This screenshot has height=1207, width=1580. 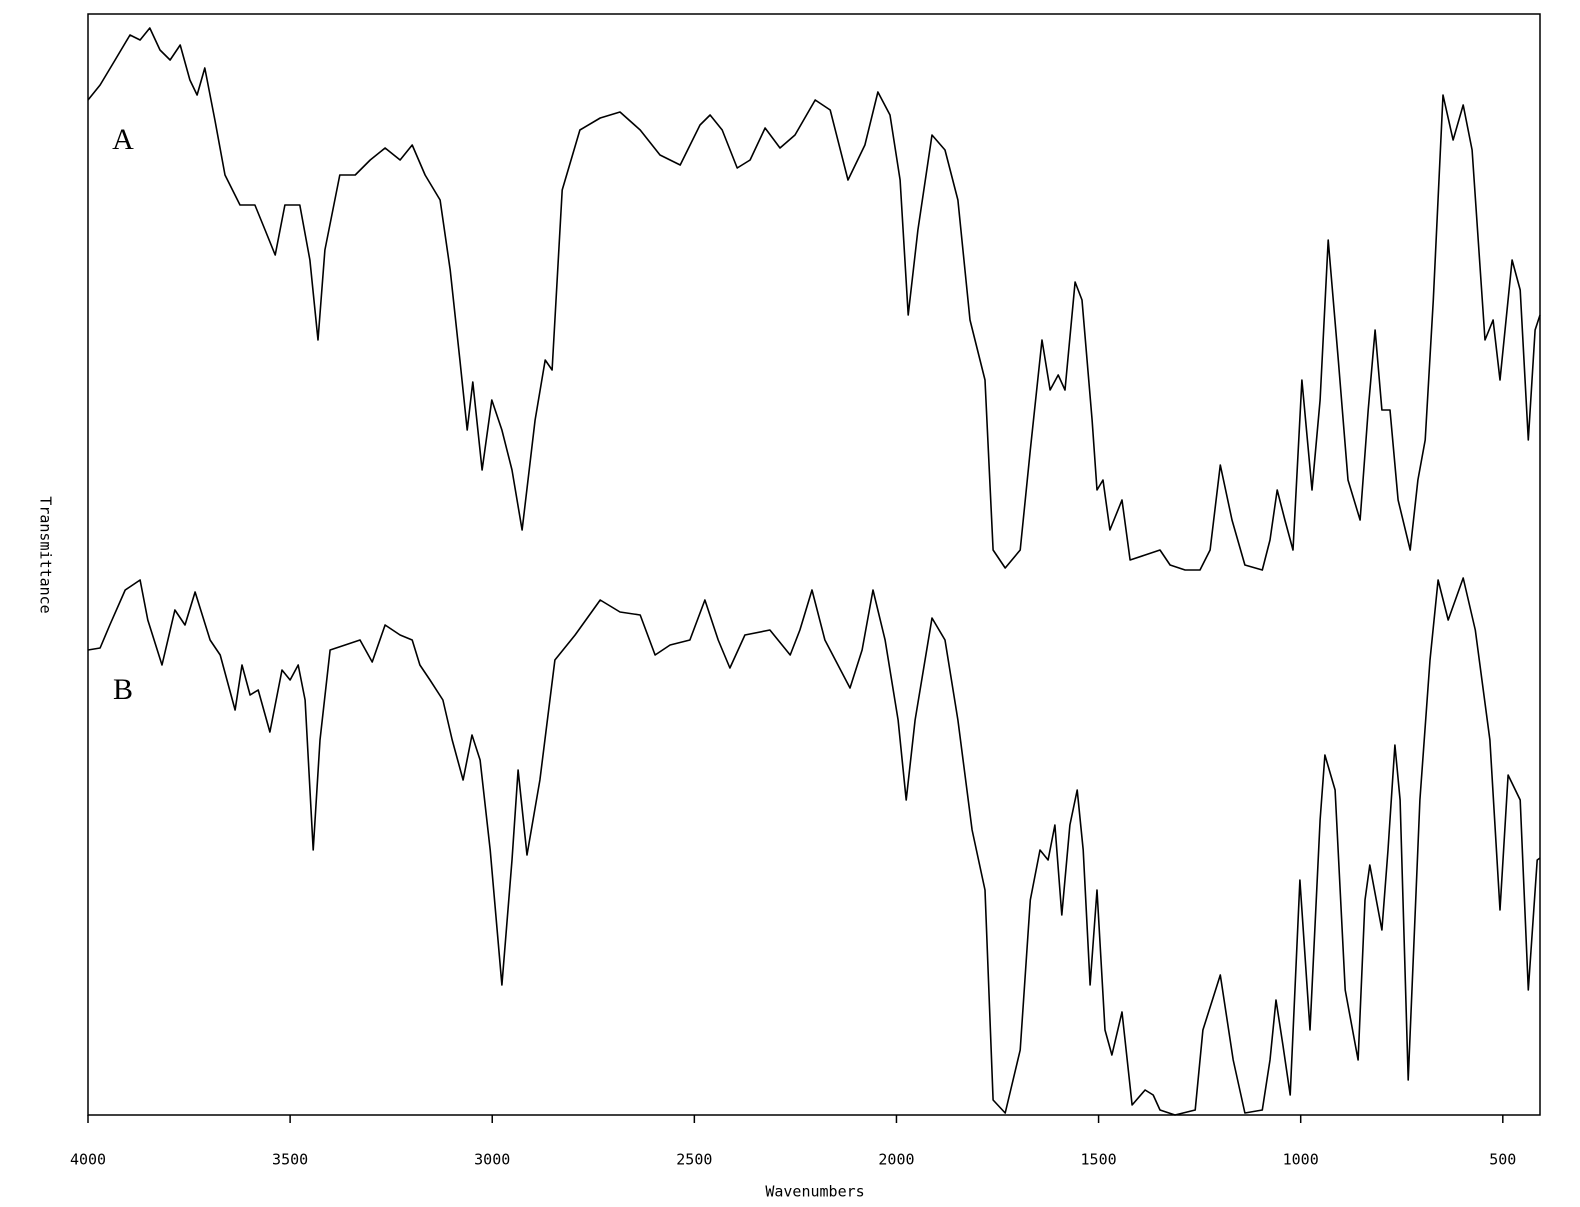 I want to click on x-tick-label: 2000, so click(x=896, y=1160).